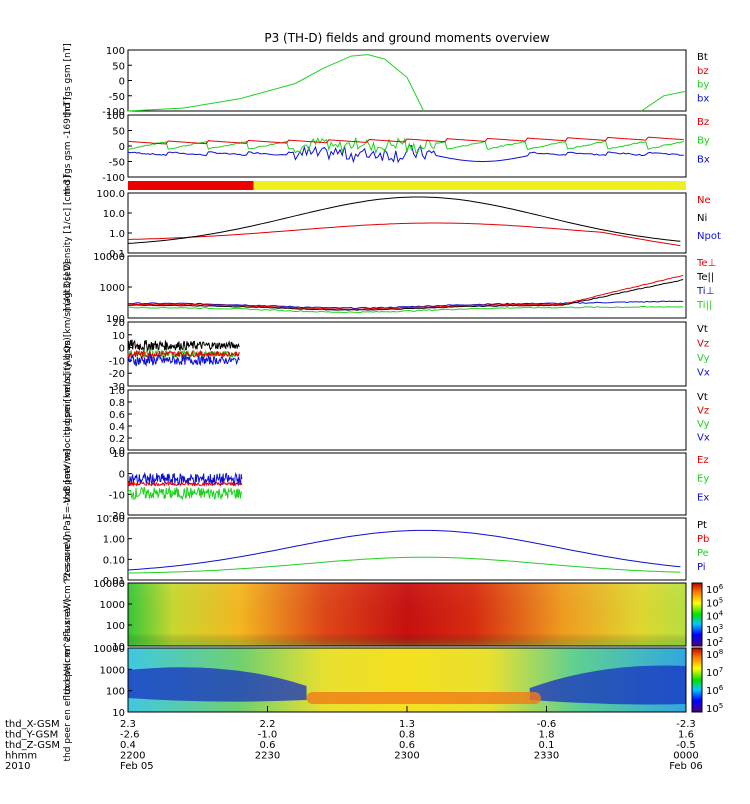 Image resolution: width=750 pixels, height=804 pixels. I want to click on y-tick-label: 0.10, so click(114, 560).